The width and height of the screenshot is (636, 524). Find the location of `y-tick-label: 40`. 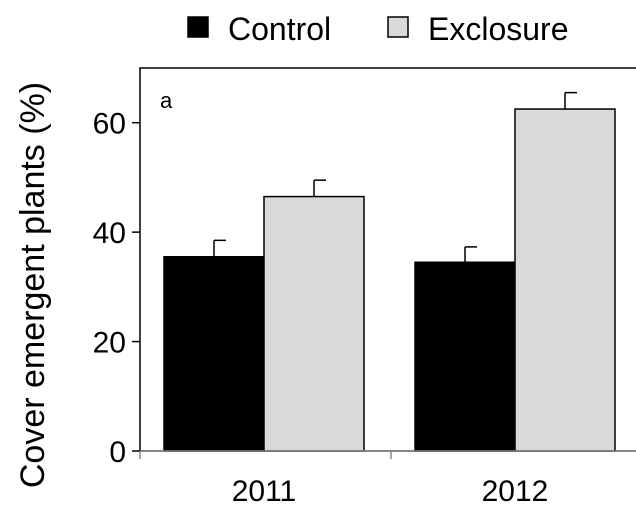

y-tick-label: 40 is located at coordinates (109, 233).